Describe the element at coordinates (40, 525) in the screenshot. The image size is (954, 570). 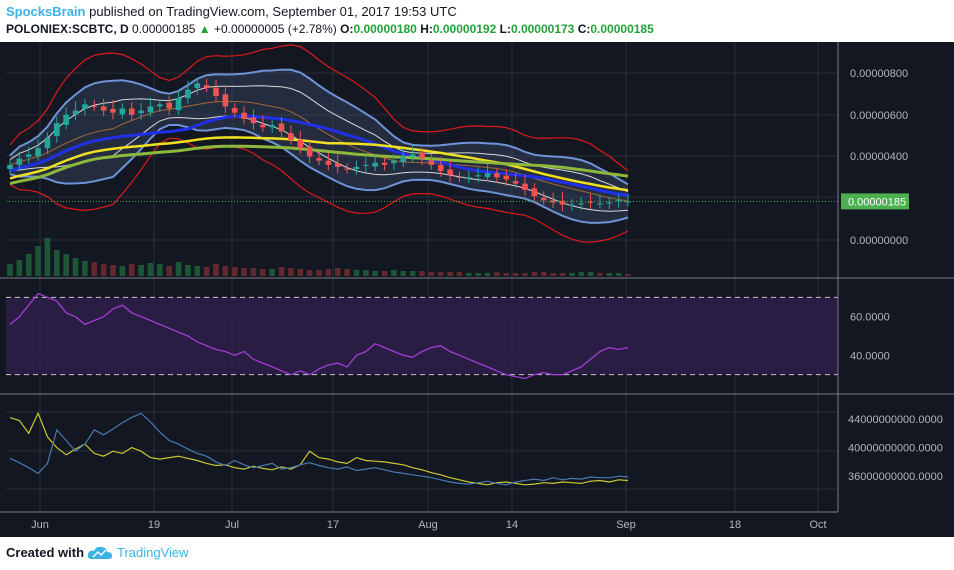
I see `time-tick-label: Jun` at that location.